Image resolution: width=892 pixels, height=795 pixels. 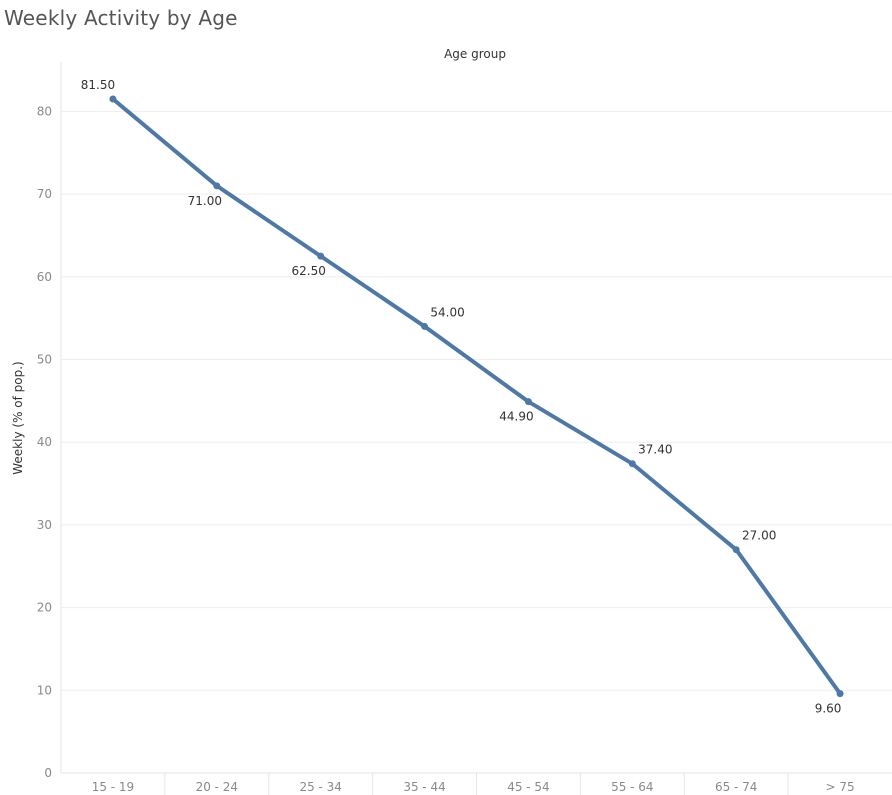 What do you see at coordinates (44, 194) in the screenshot?
I see `y-tick-label: 70` at bounding box center [44, 194].